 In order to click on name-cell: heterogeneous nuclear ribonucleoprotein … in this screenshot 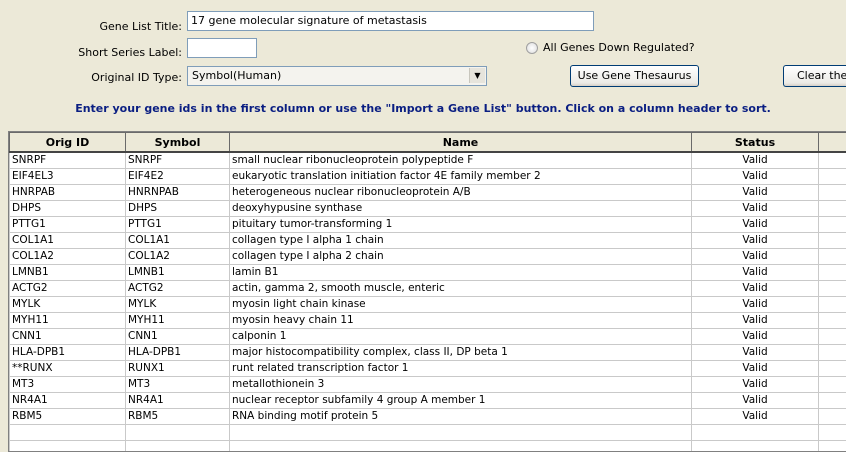, I will do `click(460, 192)`.